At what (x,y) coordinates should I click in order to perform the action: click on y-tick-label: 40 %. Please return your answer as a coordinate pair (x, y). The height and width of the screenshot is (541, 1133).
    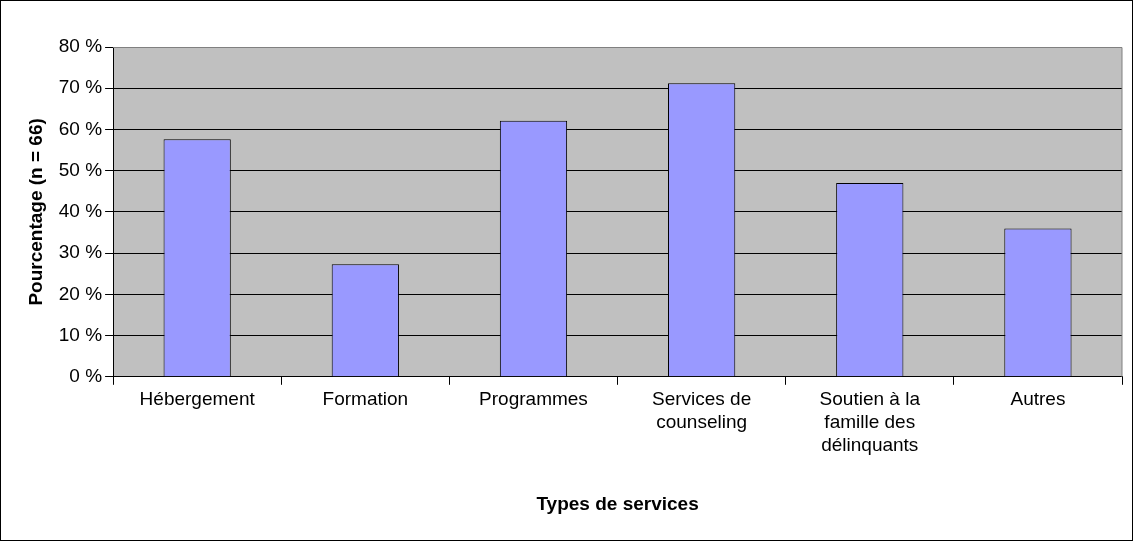
    Looking at the image, I should click on (80, 211).